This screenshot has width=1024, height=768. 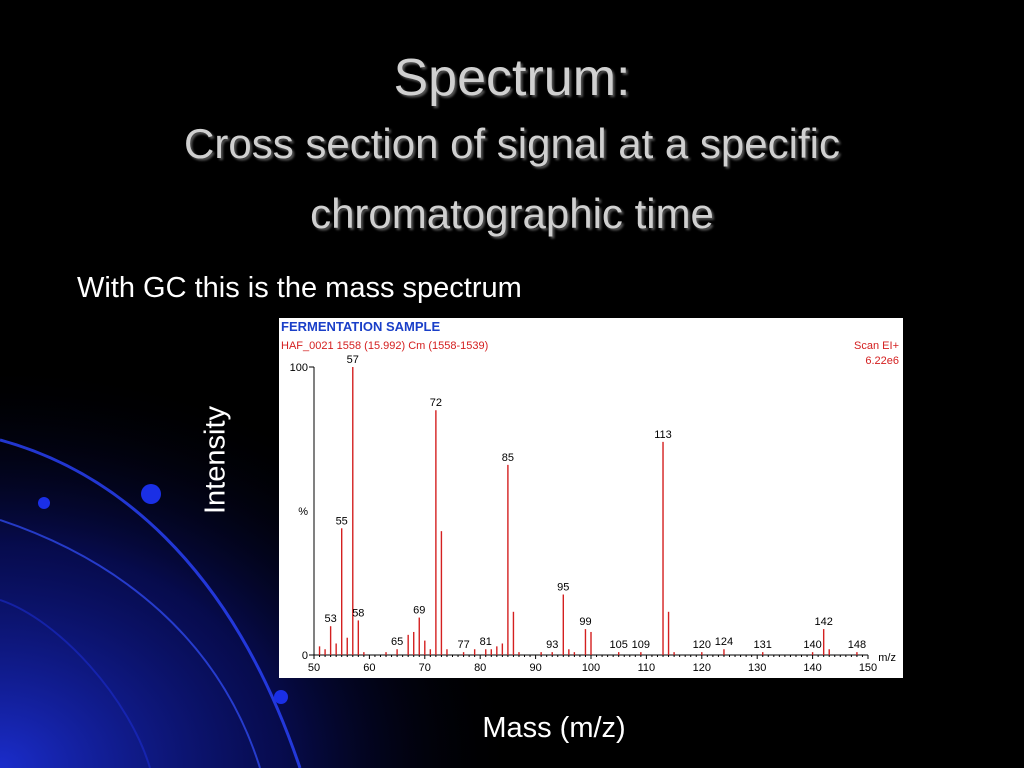 What do you see at coordinates (563, 588) in the screenshot?
I see `peak-label: 95` at bounding box center [563, 588].